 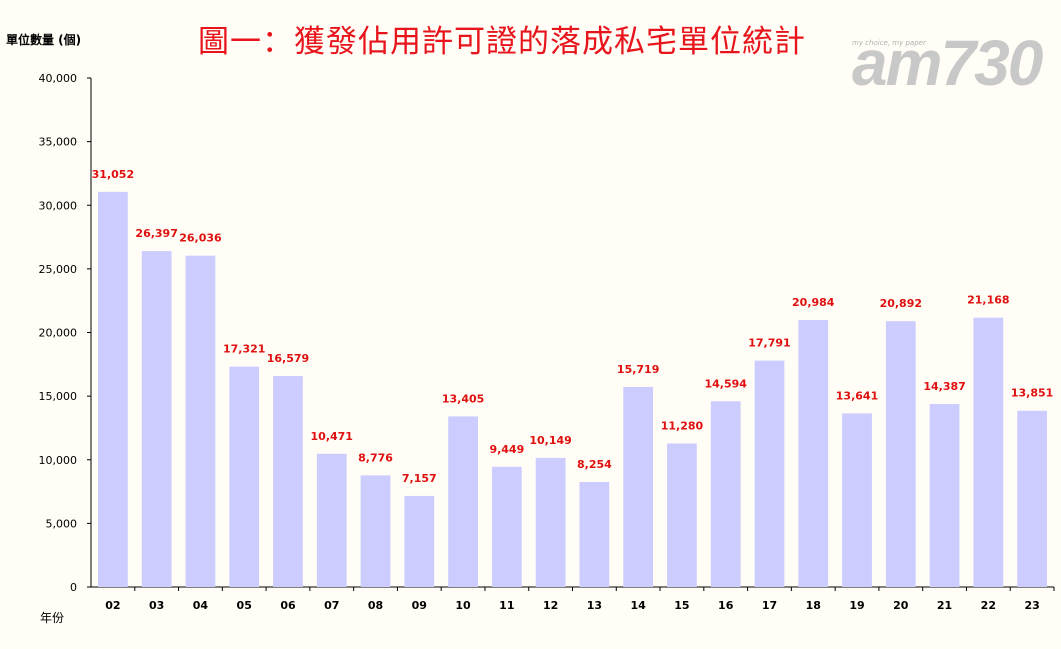 What do you see at coordinates (550, 440) in the screenshot?
I see `data-label: 10,149` at bounding box center [550, 440].